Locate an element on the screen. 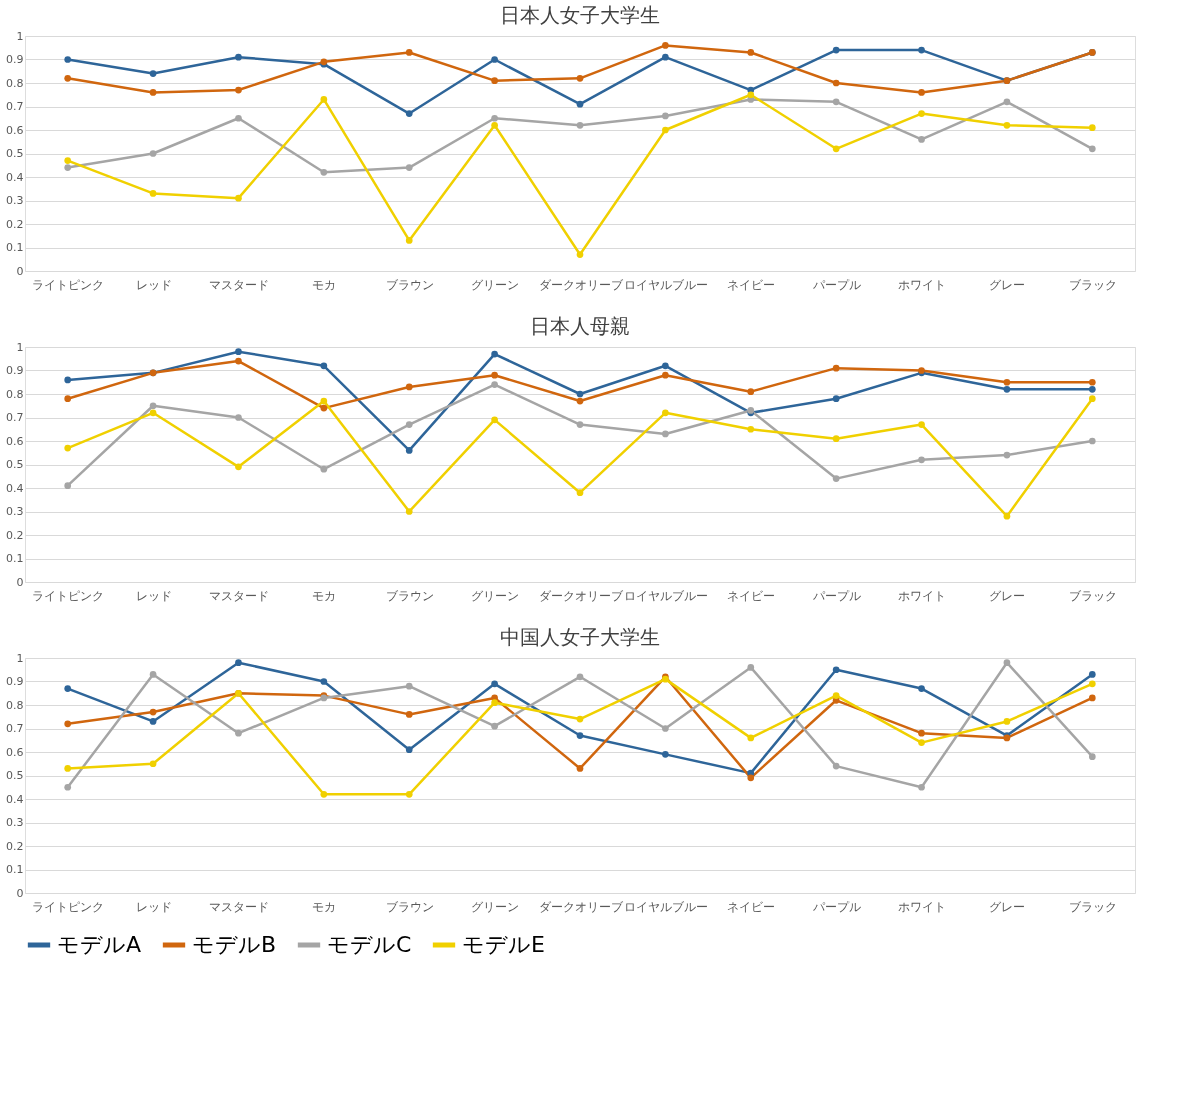 The height and width of the screenshot is (1109, 1179). legend-label: モデルA is located at coordinates (99, 944).